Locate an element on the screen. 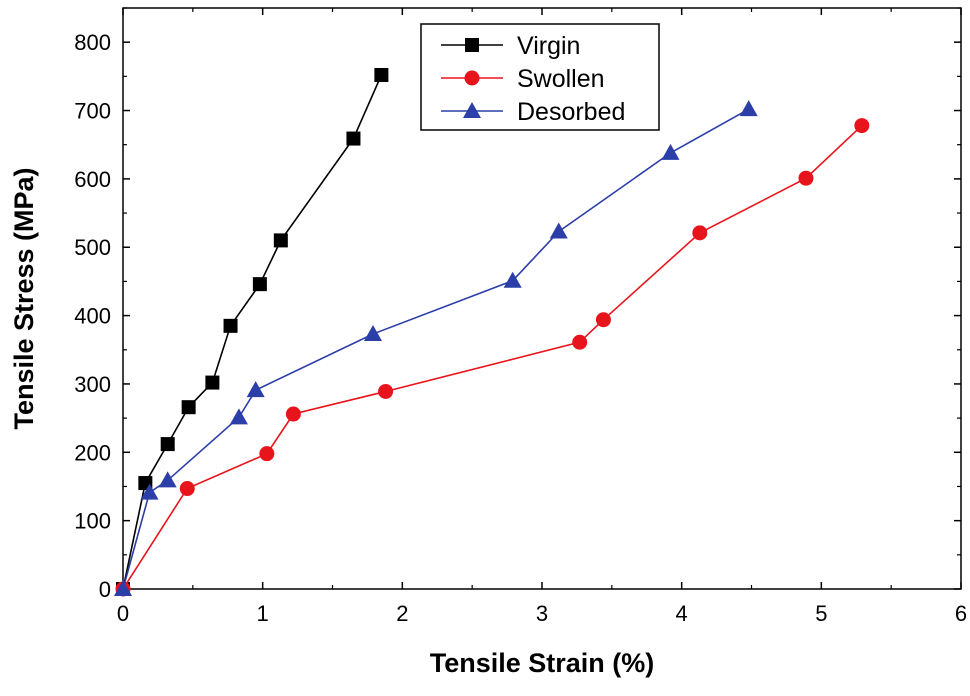 This screenshot has width=970, height=696. y-axis-title: Tensile Stress (MPa) is located at coordinates (24, 298).